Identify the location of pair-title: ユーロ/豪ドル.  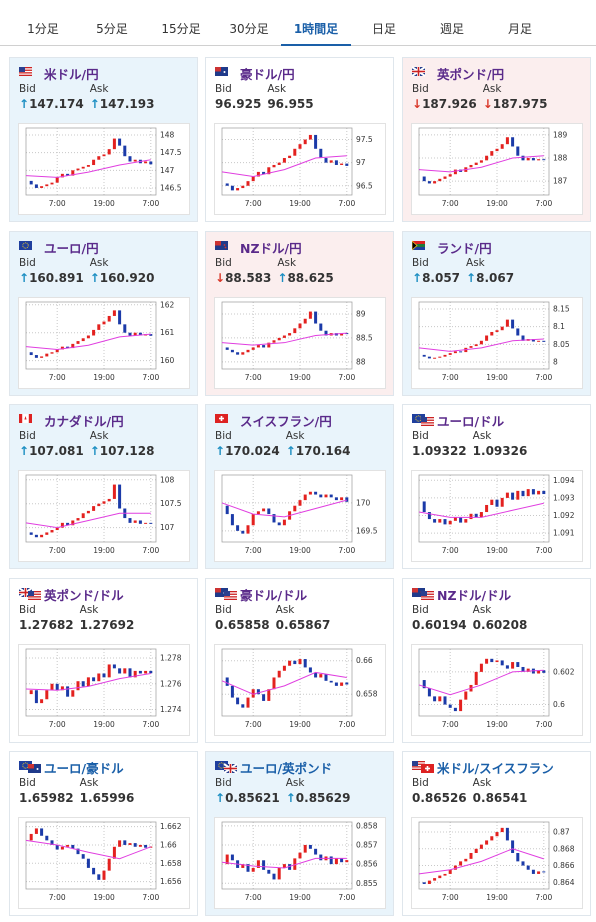
(84, 768).